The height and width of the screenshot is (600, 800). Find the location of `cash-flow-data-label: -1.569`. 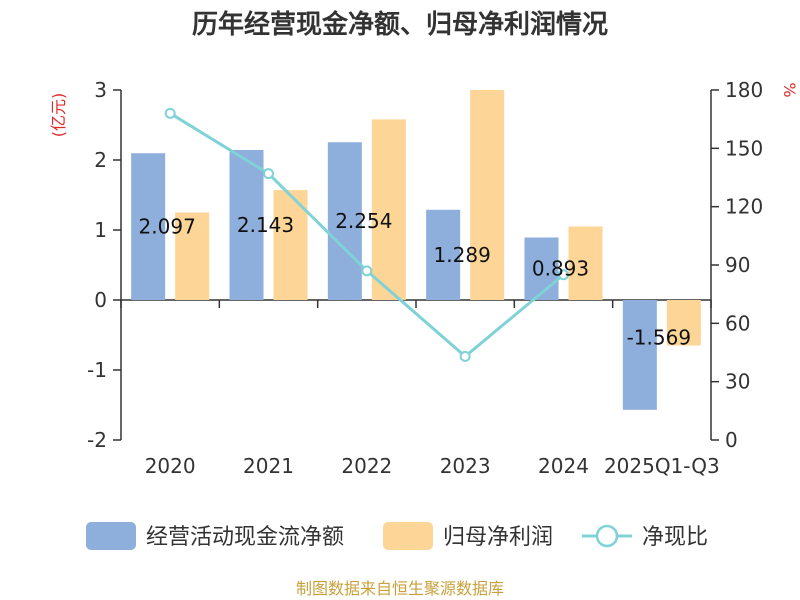

cash-flow-data-label: -1.569 is located at coordinates (659, 337).